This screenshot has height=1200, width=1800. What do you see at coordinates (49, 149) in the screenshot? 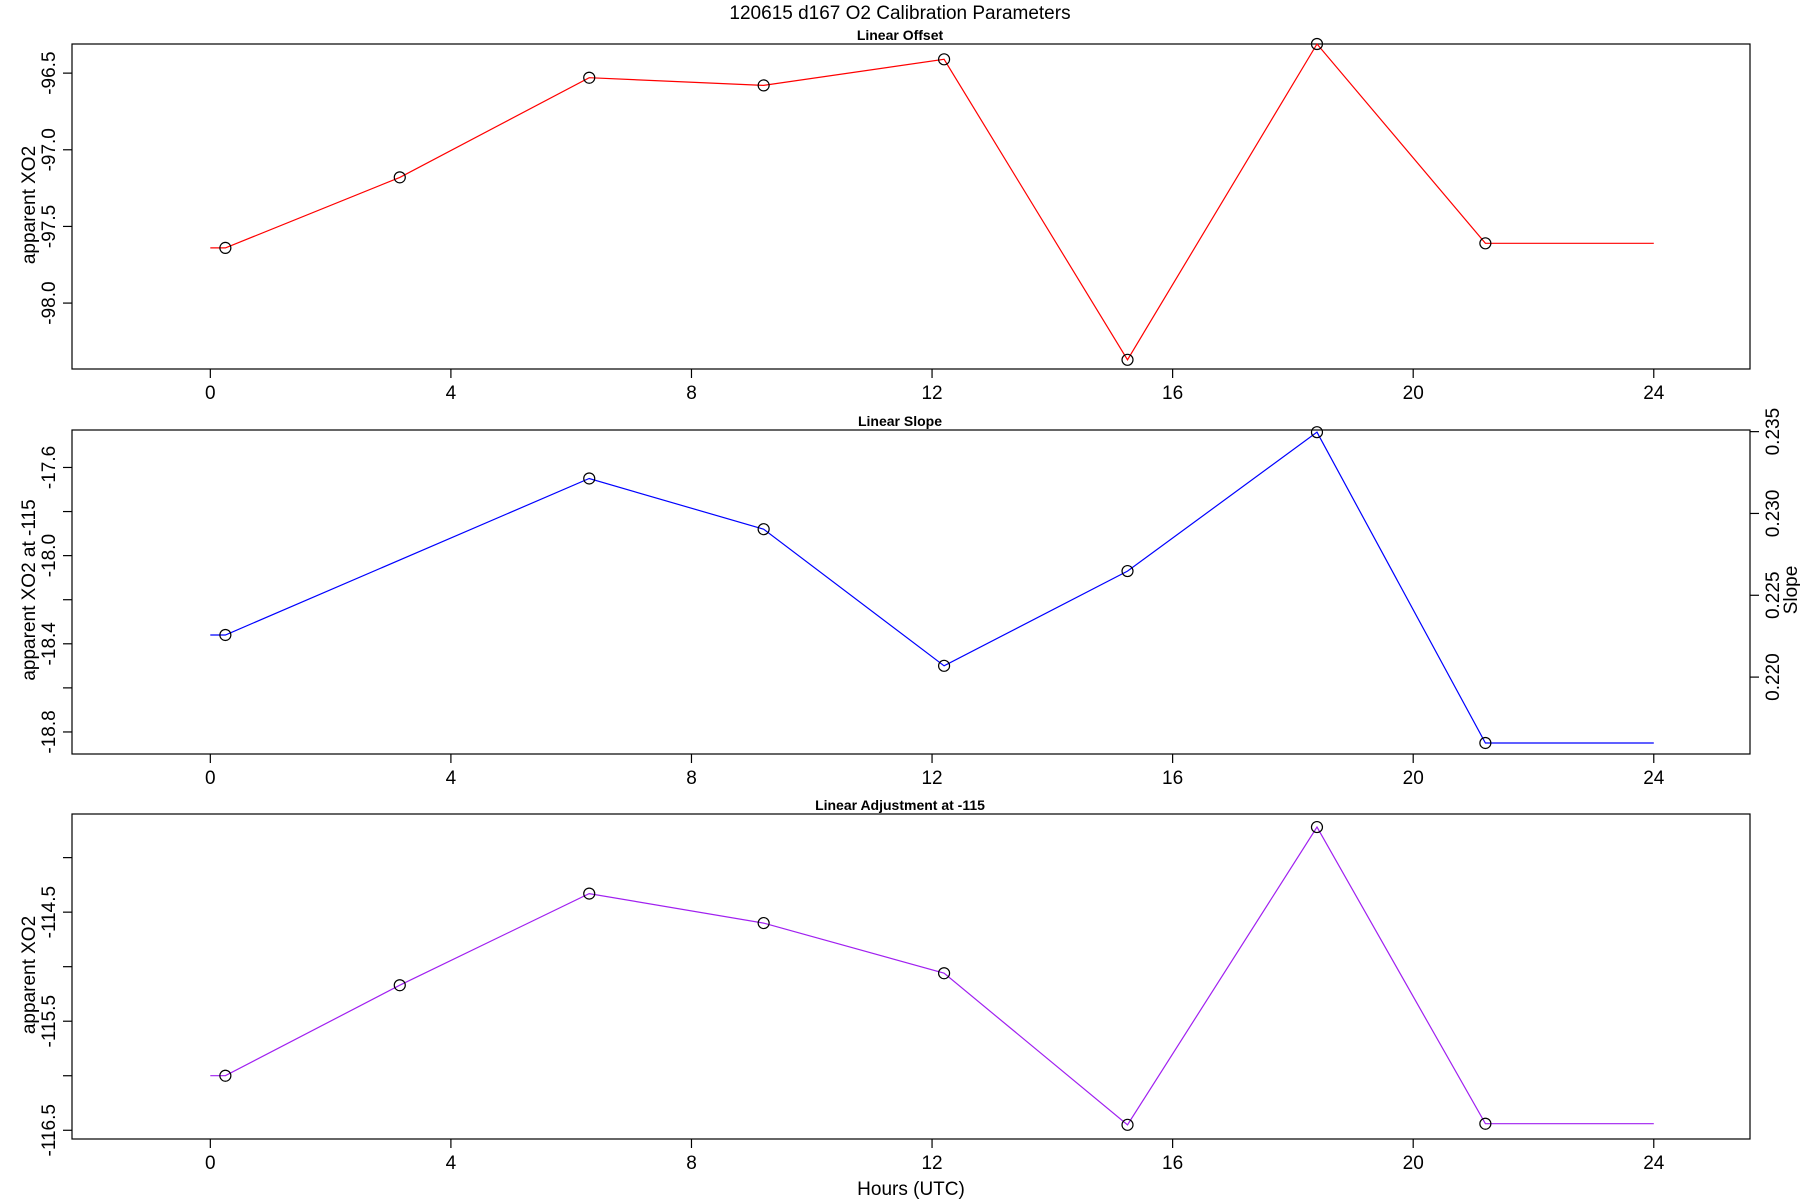
I see `y-tick-label: -97.0` at bounding box center [49, 149].